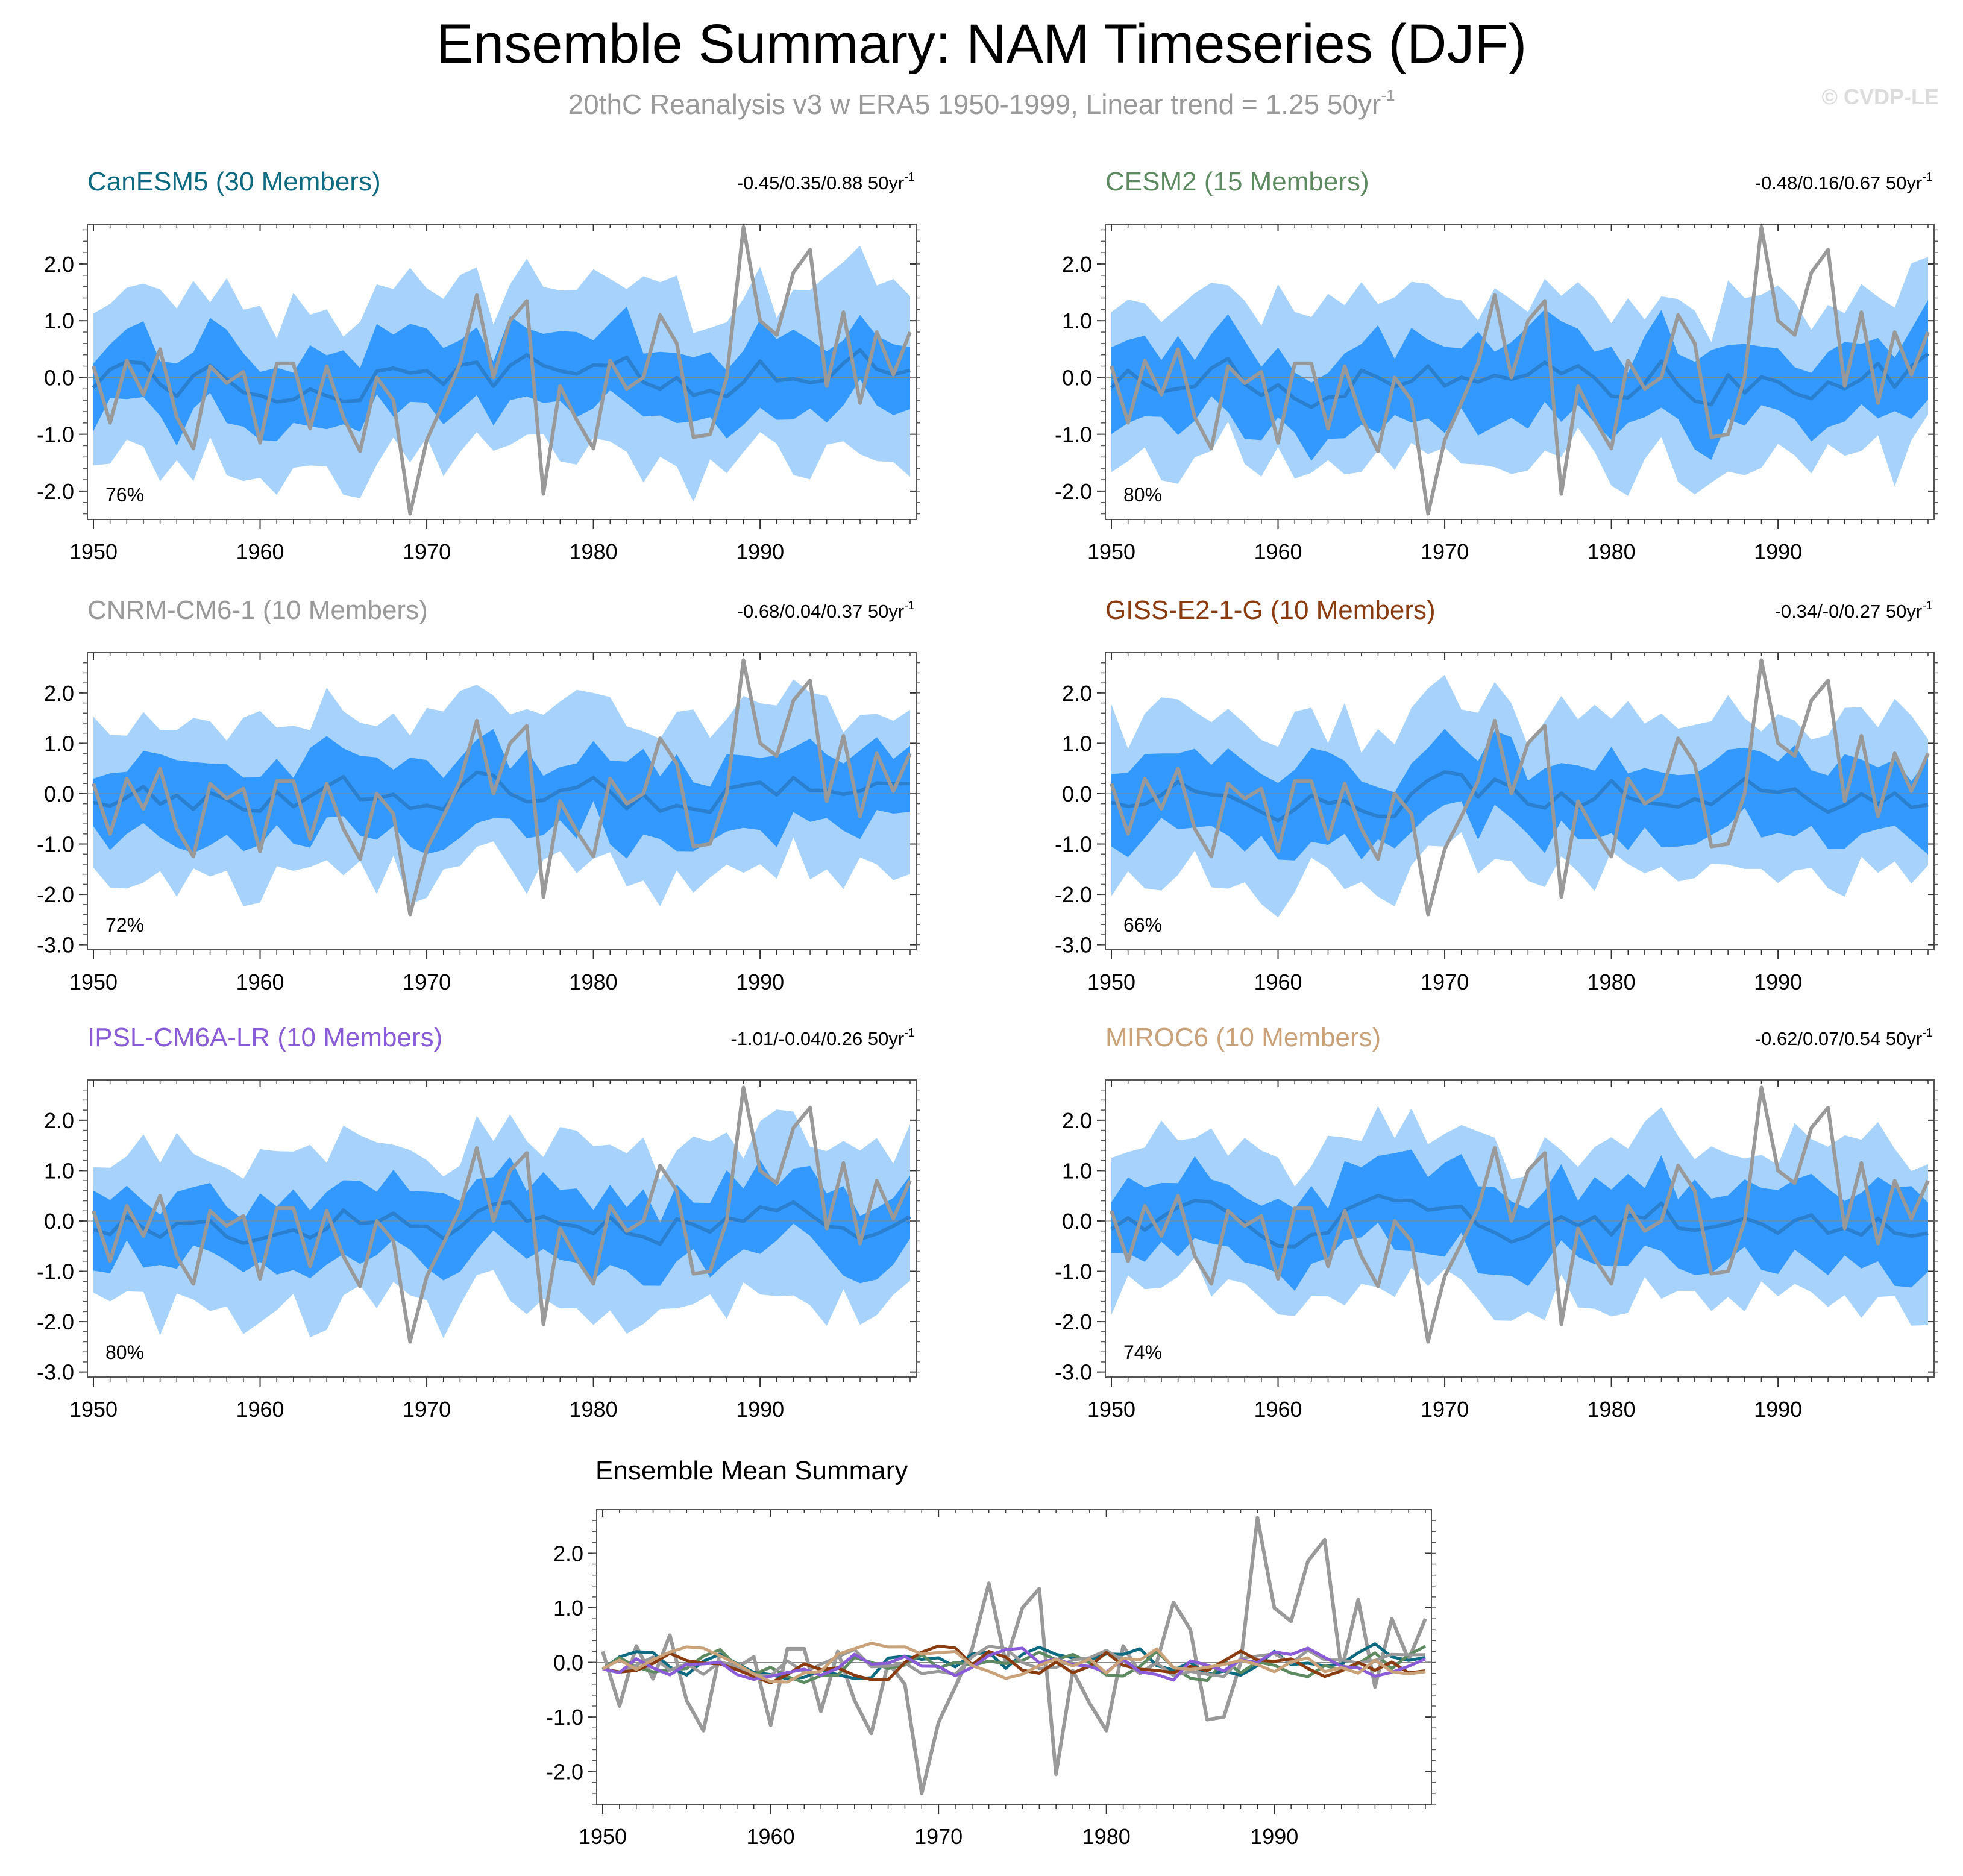 The image size is (1963, 1876). Describe the element at coordinates (1849, 611) in the screenshot. I see `trend-label-text: -0.34/-0/0.27 50yr` at that location.